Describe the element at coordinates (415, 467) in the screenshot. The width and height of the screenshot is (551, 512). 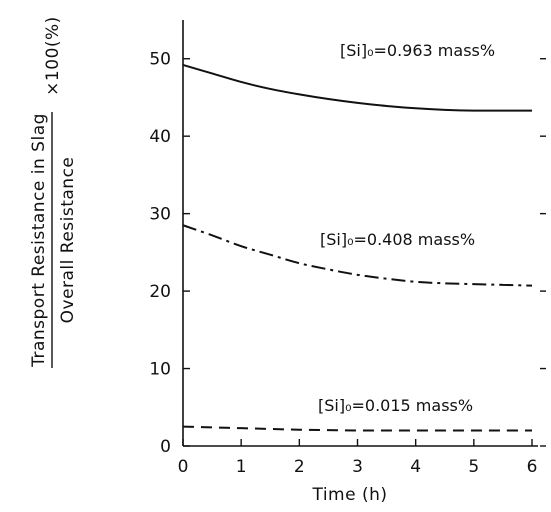
I see `x-tick-label: 4` at that location.